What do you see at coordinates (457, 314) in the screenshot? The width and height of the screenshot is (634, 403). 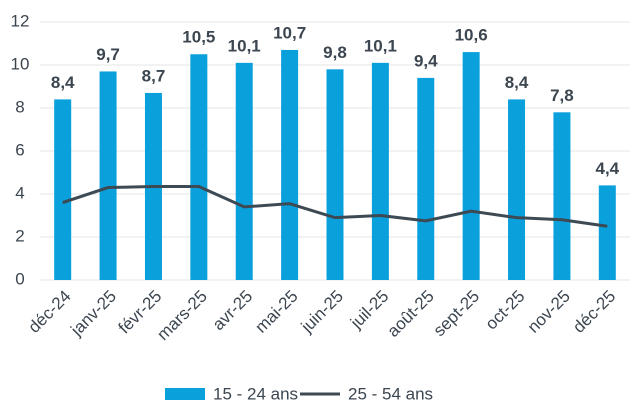 I see `x-tick-label: sept-25` at bounding box center [457, 314].